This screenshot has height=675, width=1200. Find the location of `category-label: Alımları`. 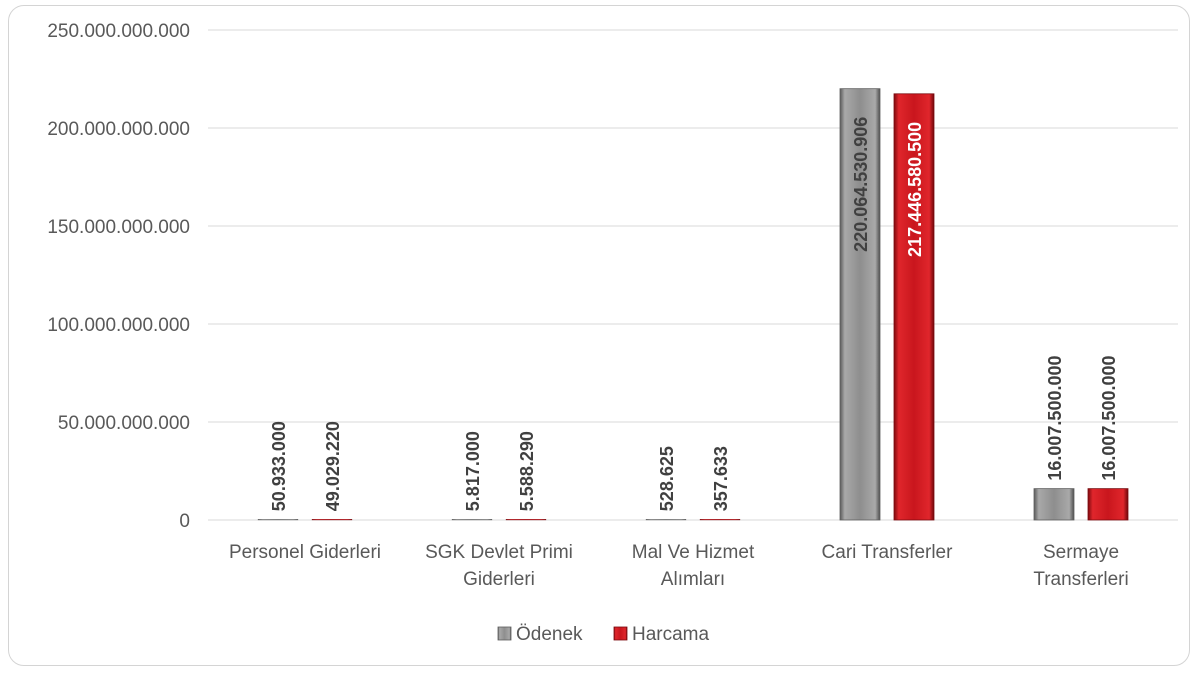

category-label: Alımları is located at coordinates (693, 579).